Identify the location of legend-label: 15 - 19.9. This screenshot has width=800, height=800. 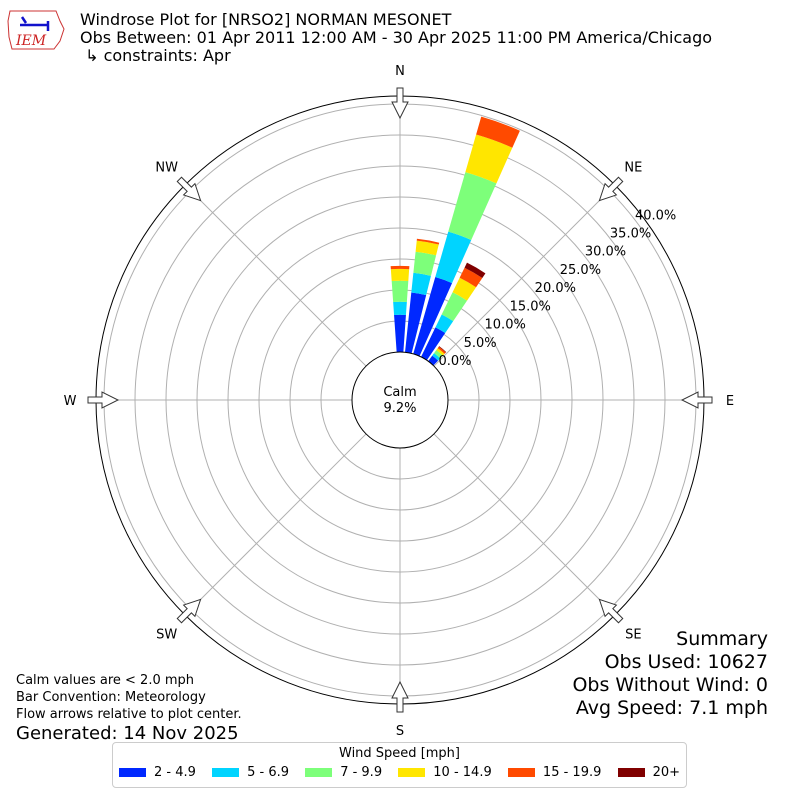
(572, 772).